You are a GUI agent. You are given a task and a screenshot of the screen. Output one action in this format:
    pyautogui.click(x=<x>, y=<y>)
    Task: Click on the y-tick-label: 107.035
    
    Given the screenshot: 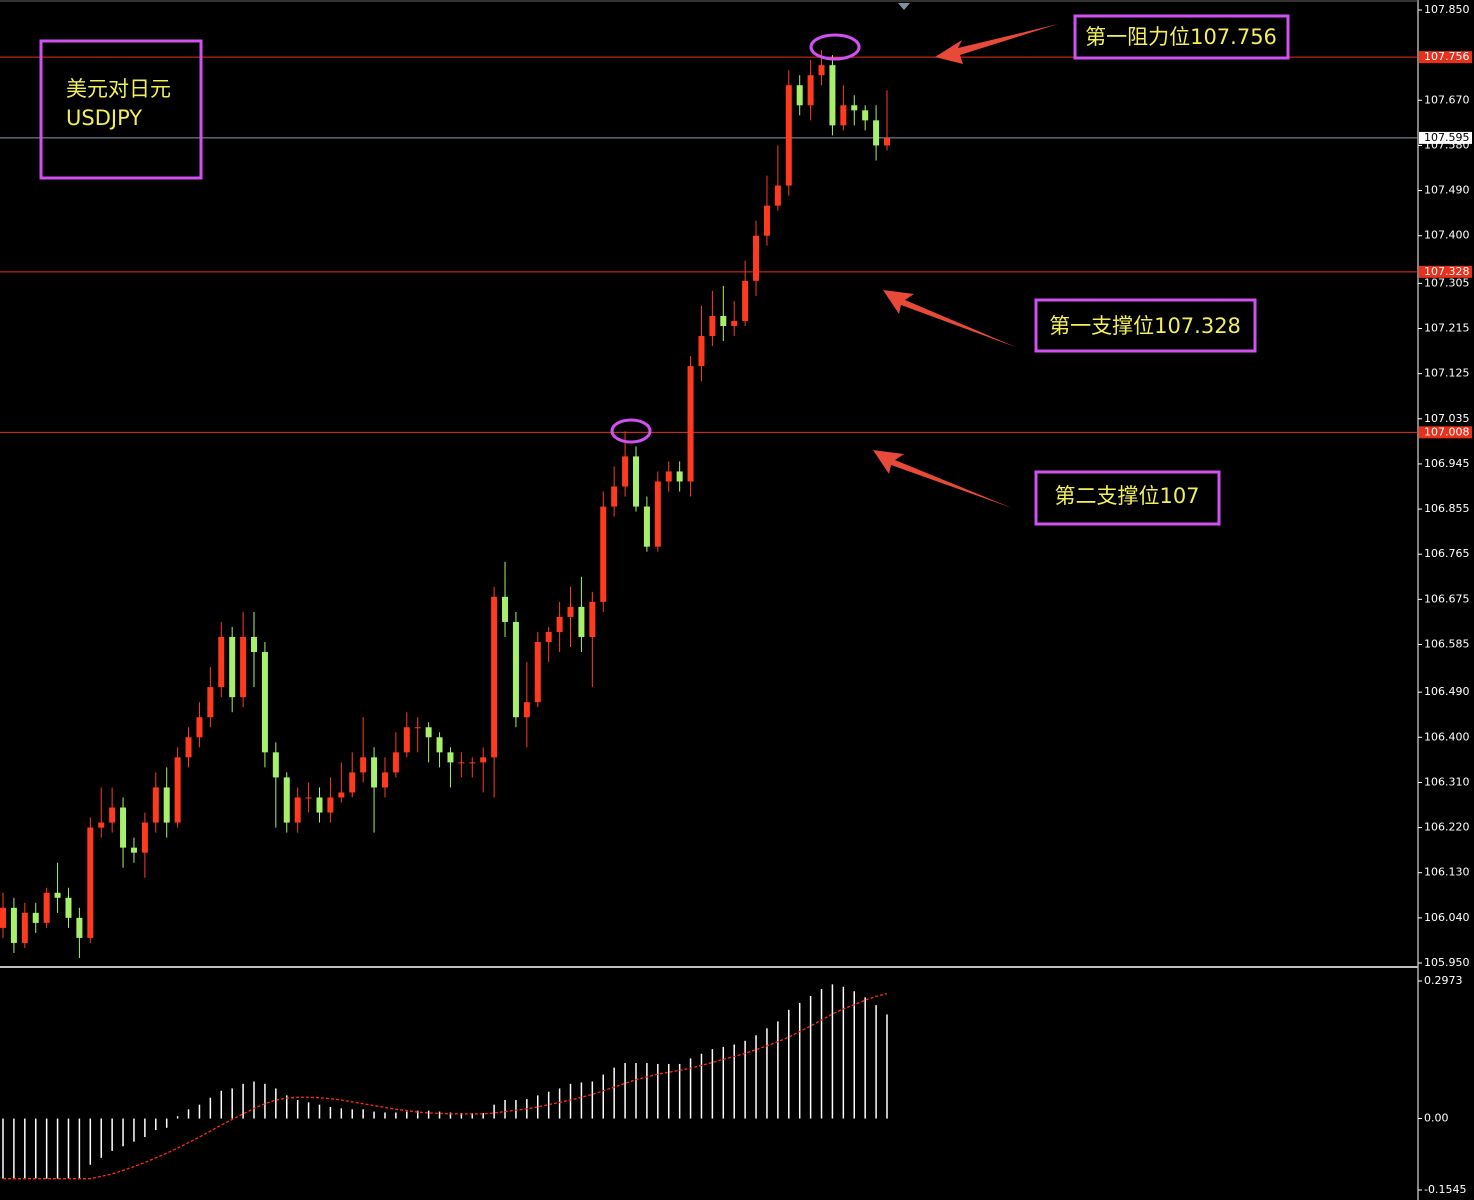 What is the action you would take?
    pyautogui.click(x=1447, y=418)
    